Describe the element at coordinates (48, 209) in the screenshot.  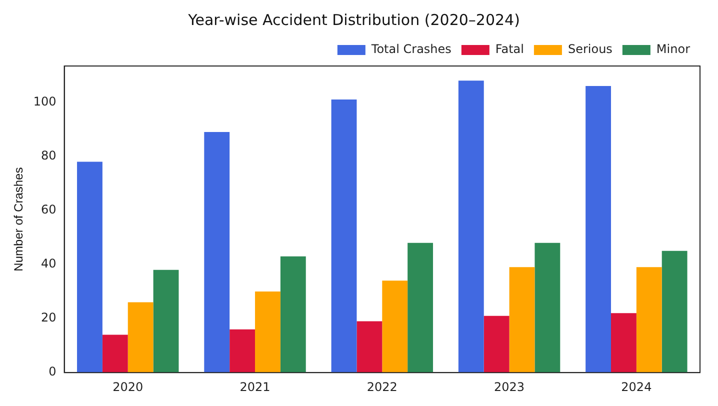
I see `y-tick-label: 60` at that location.